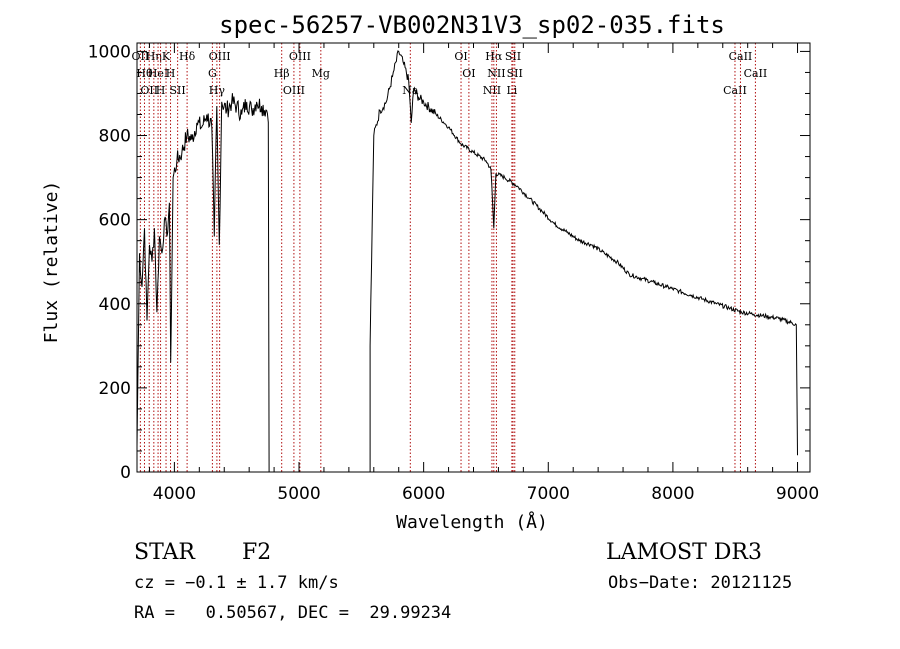 The height and width of the screenshot is (649, 900). What do you see at coordinates (797, 494) in the screenshot?
I see `x-tick-label: 9000` at bounding box center [797, 494].